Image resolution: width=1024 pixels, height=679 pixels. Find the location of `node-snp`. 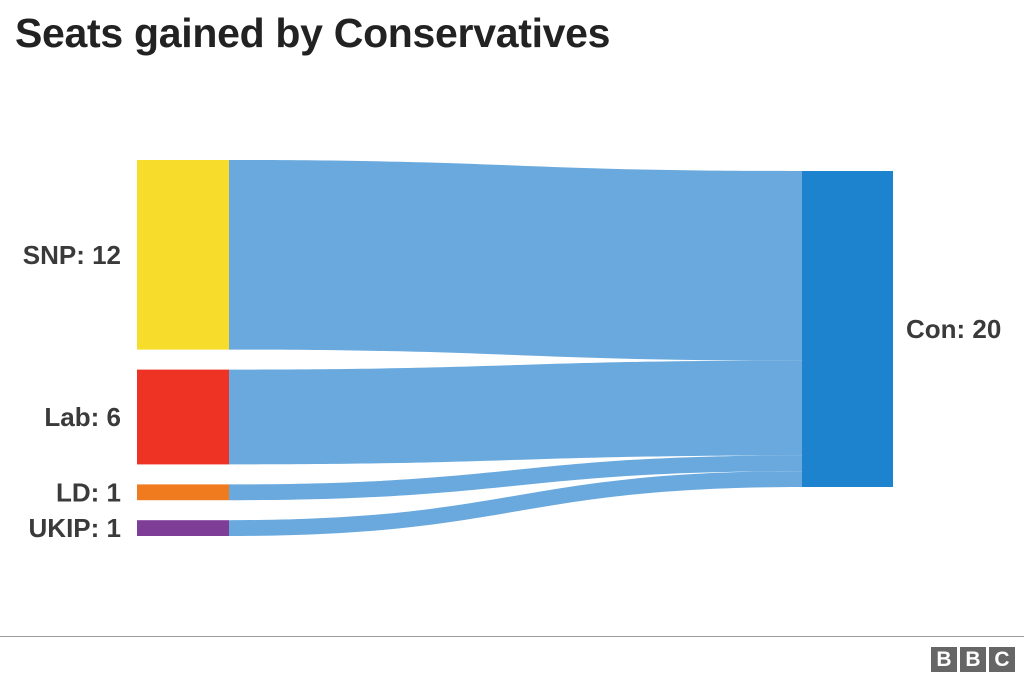

node-snp is located at coordinates (183, 255).